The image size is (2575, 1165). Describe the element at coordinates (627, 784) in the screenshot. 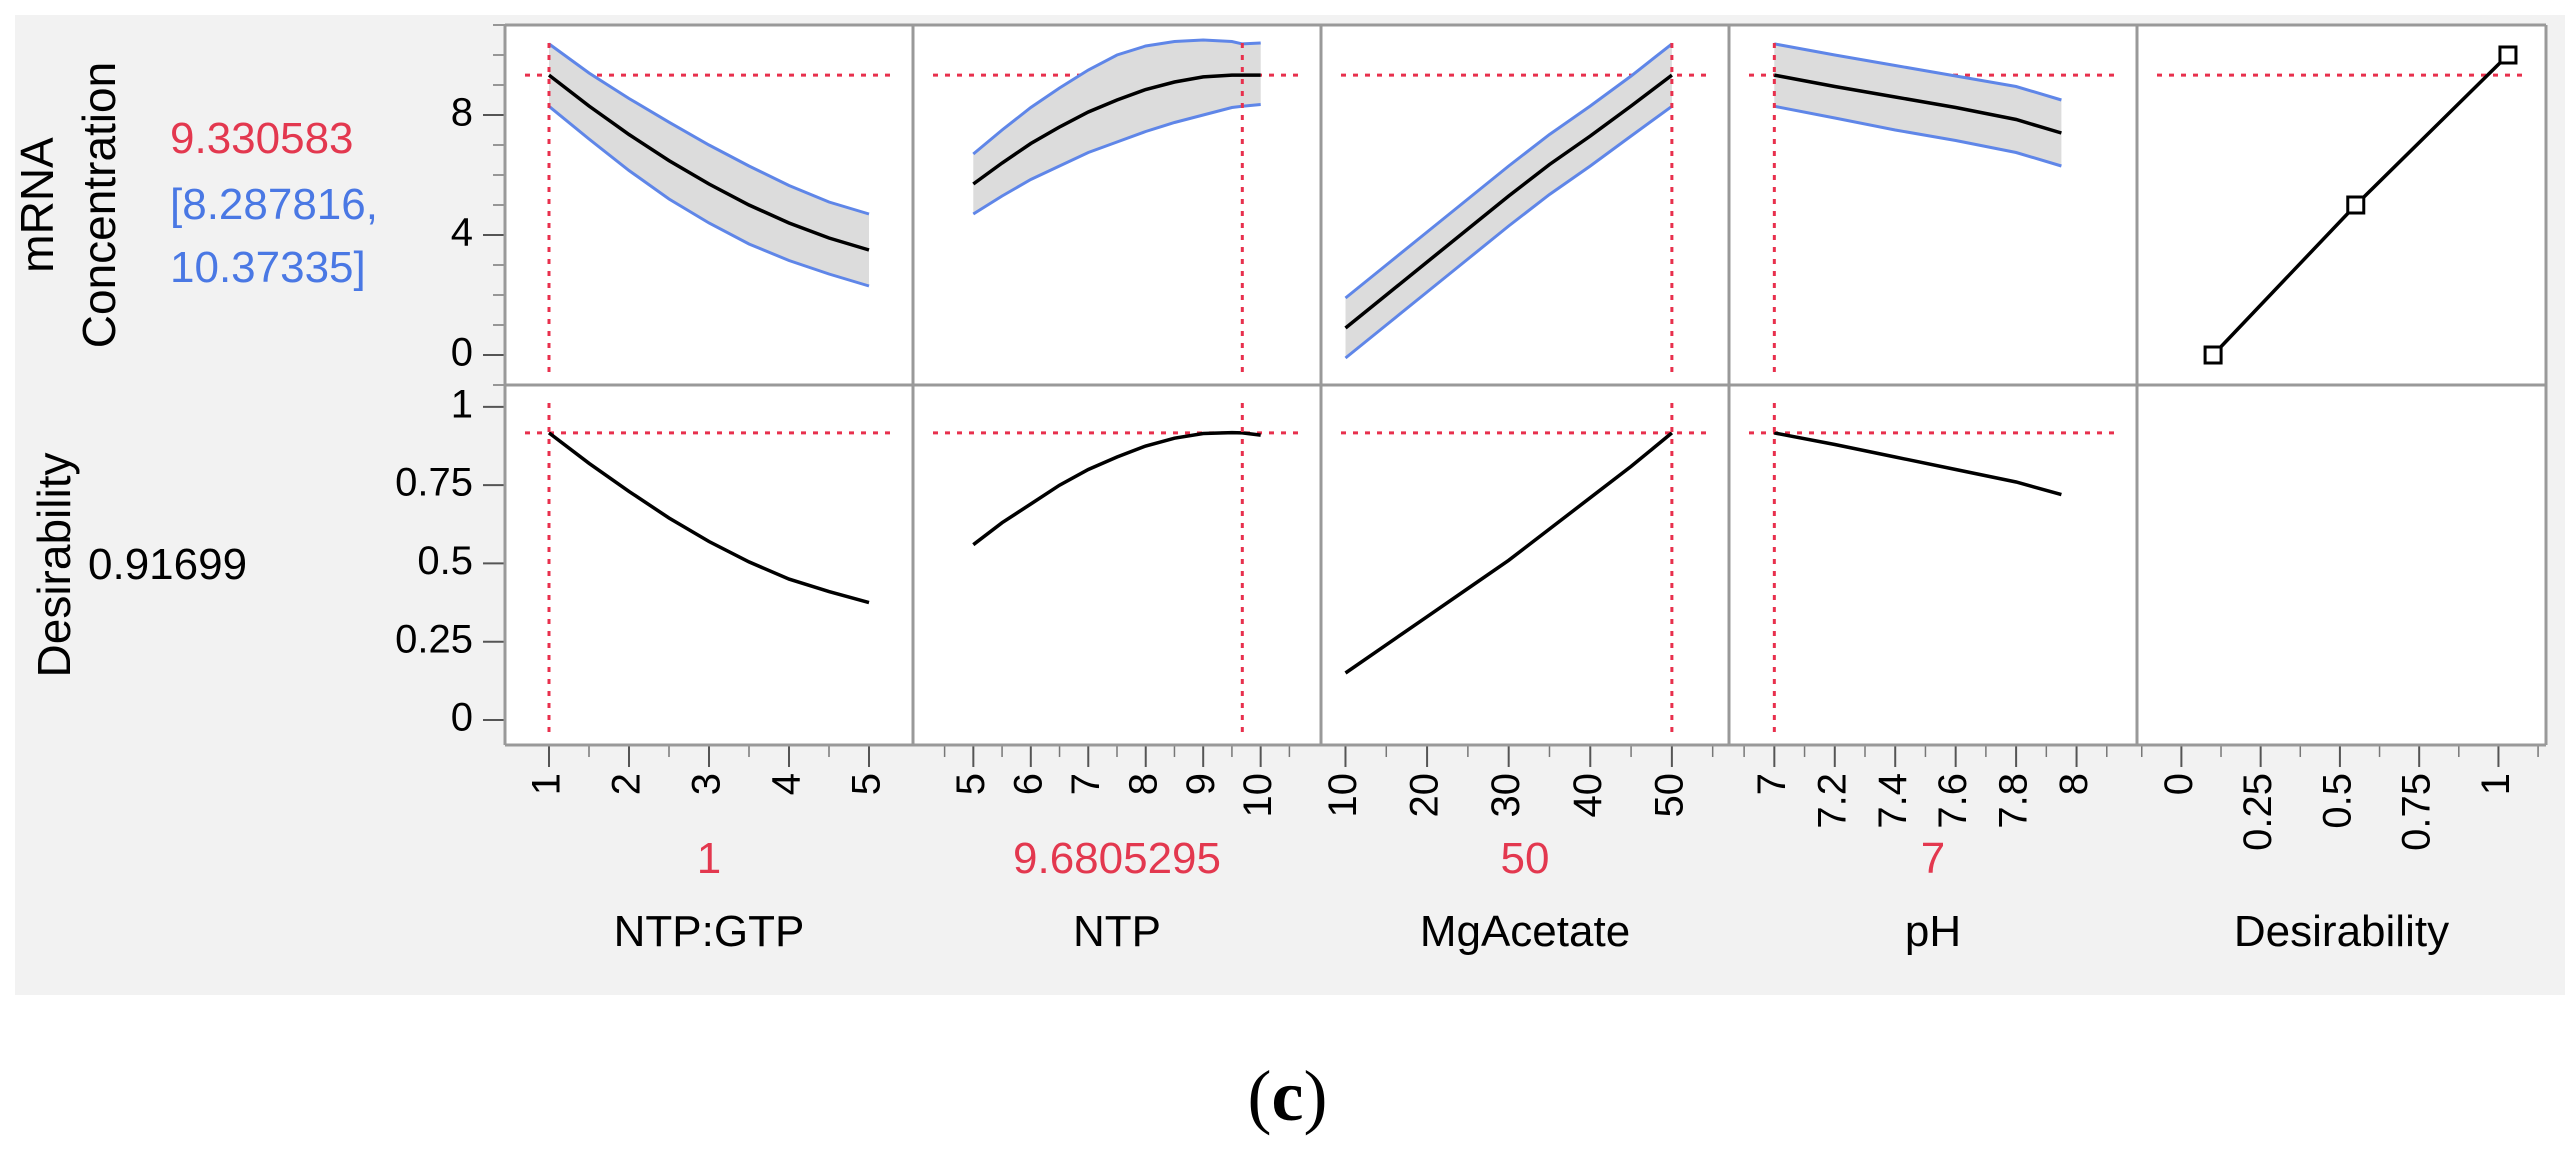

I see `x-tick-label: 2` at that location.